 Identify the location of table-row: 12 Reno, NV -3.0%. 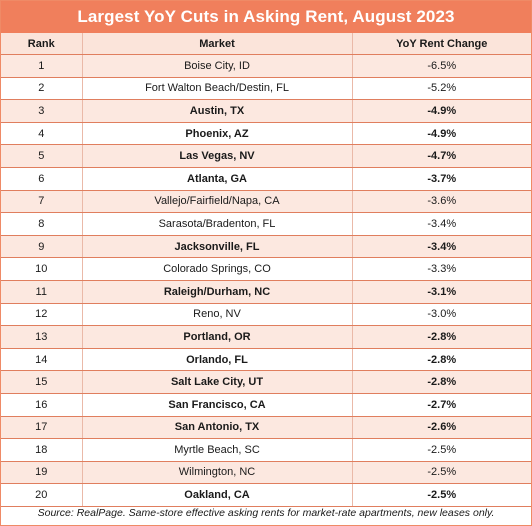
(266, 315).